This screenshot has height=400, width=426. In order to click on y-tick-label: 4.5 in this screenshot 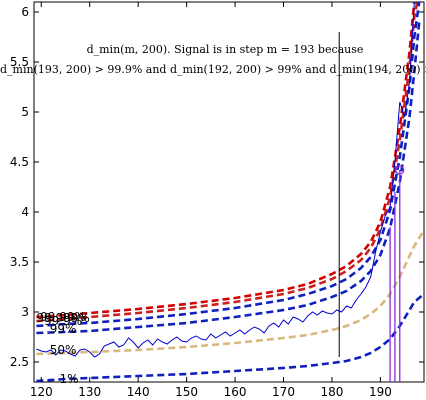, I will do `click(19, 162)`.